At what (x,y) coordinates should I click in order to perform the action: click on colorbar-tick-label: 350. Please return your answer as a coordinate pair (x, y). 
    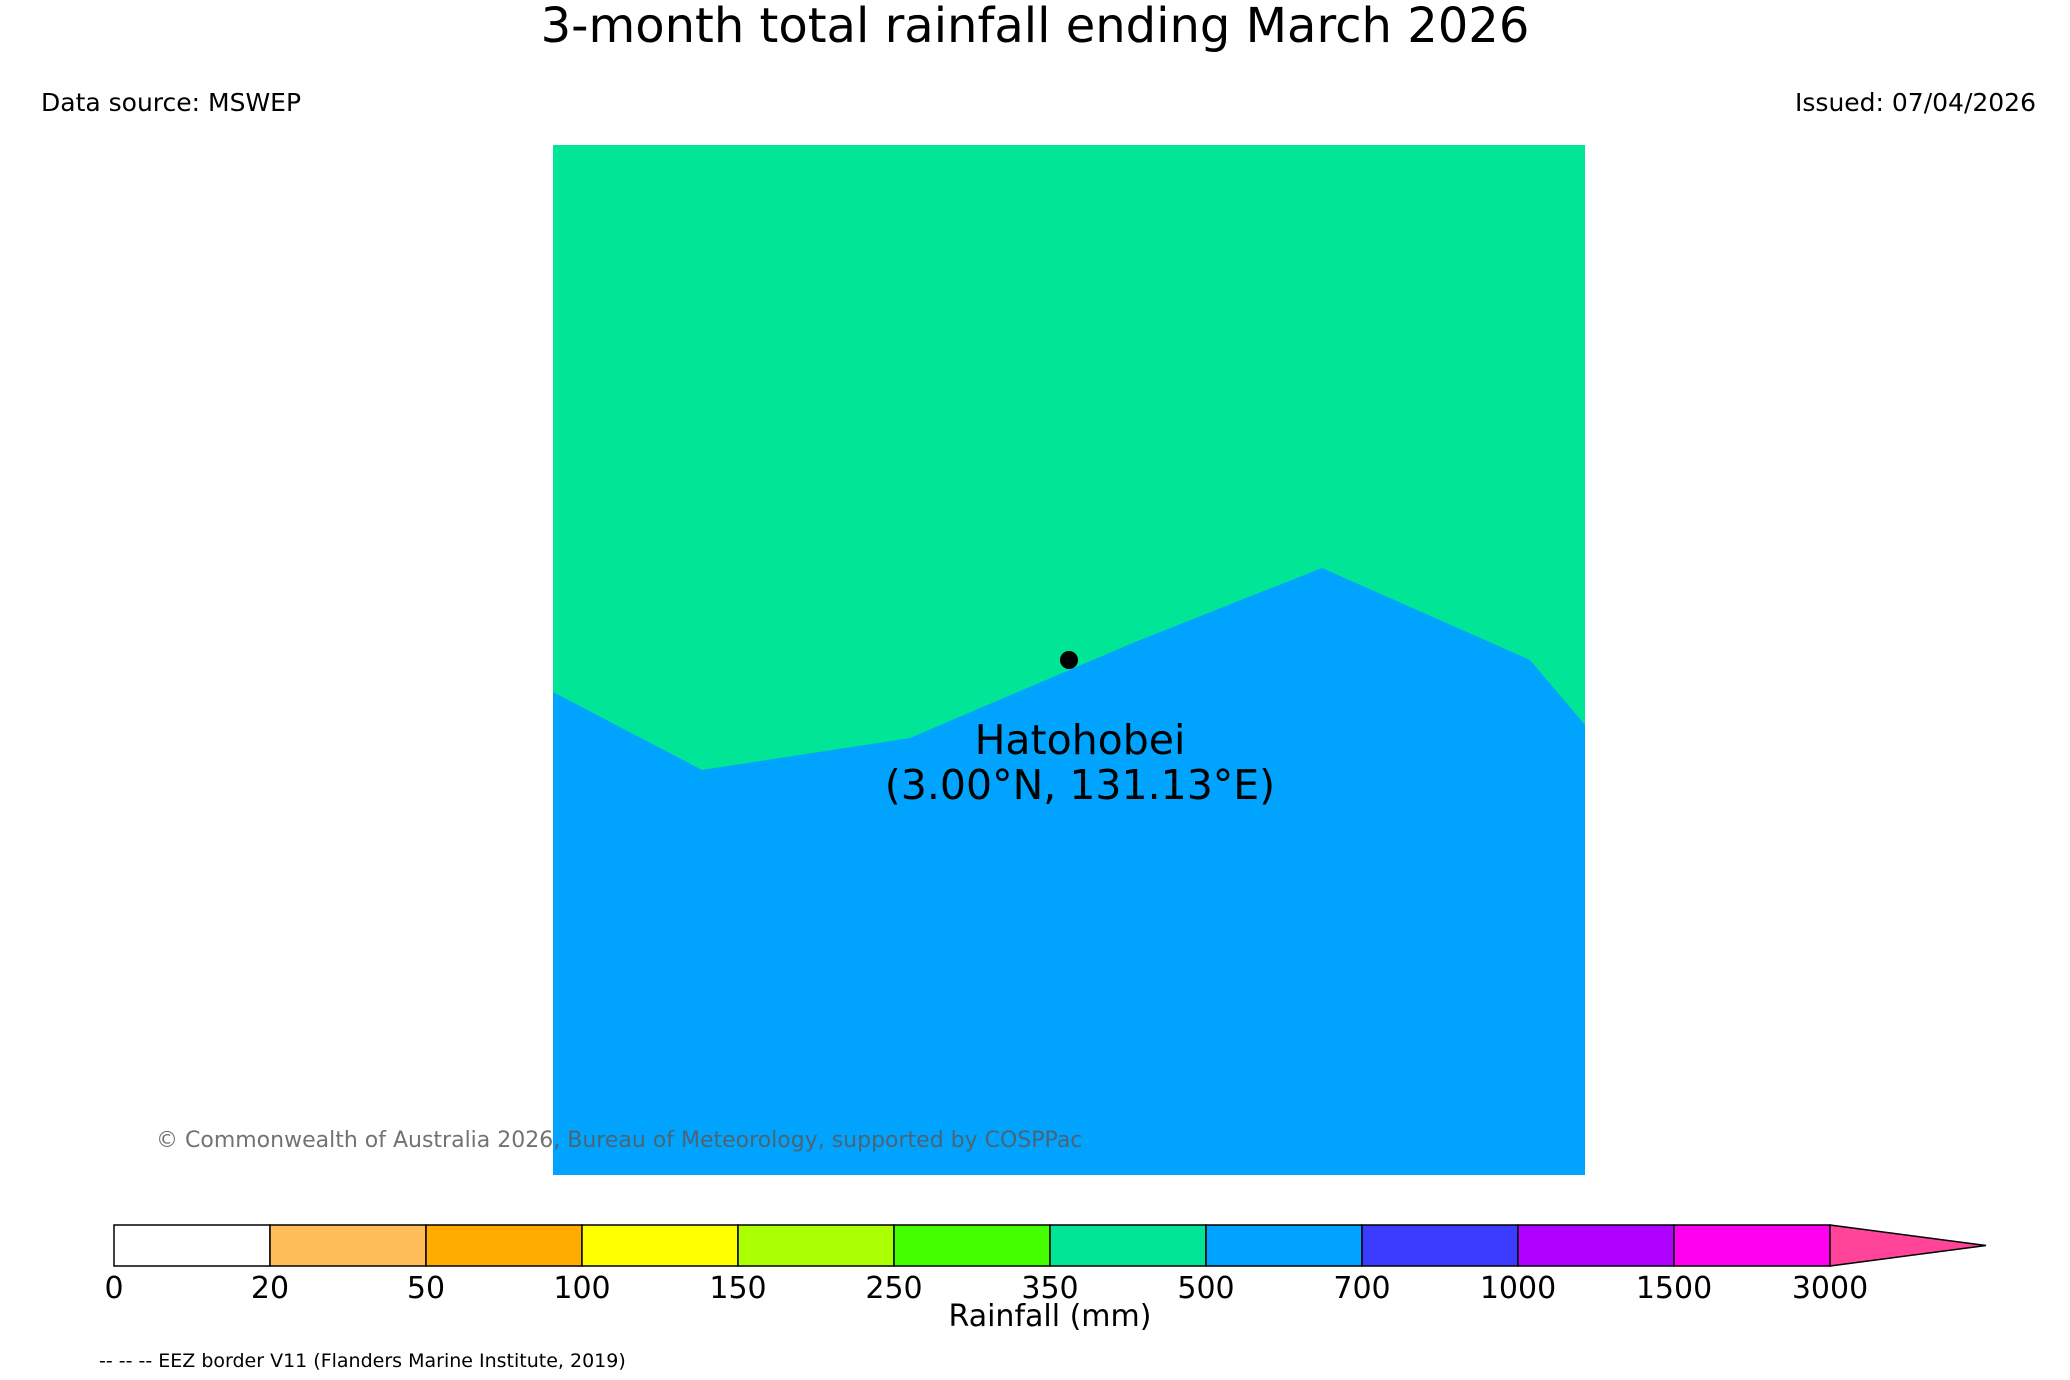
    Looking at the image, I should click on (1050, 1288).